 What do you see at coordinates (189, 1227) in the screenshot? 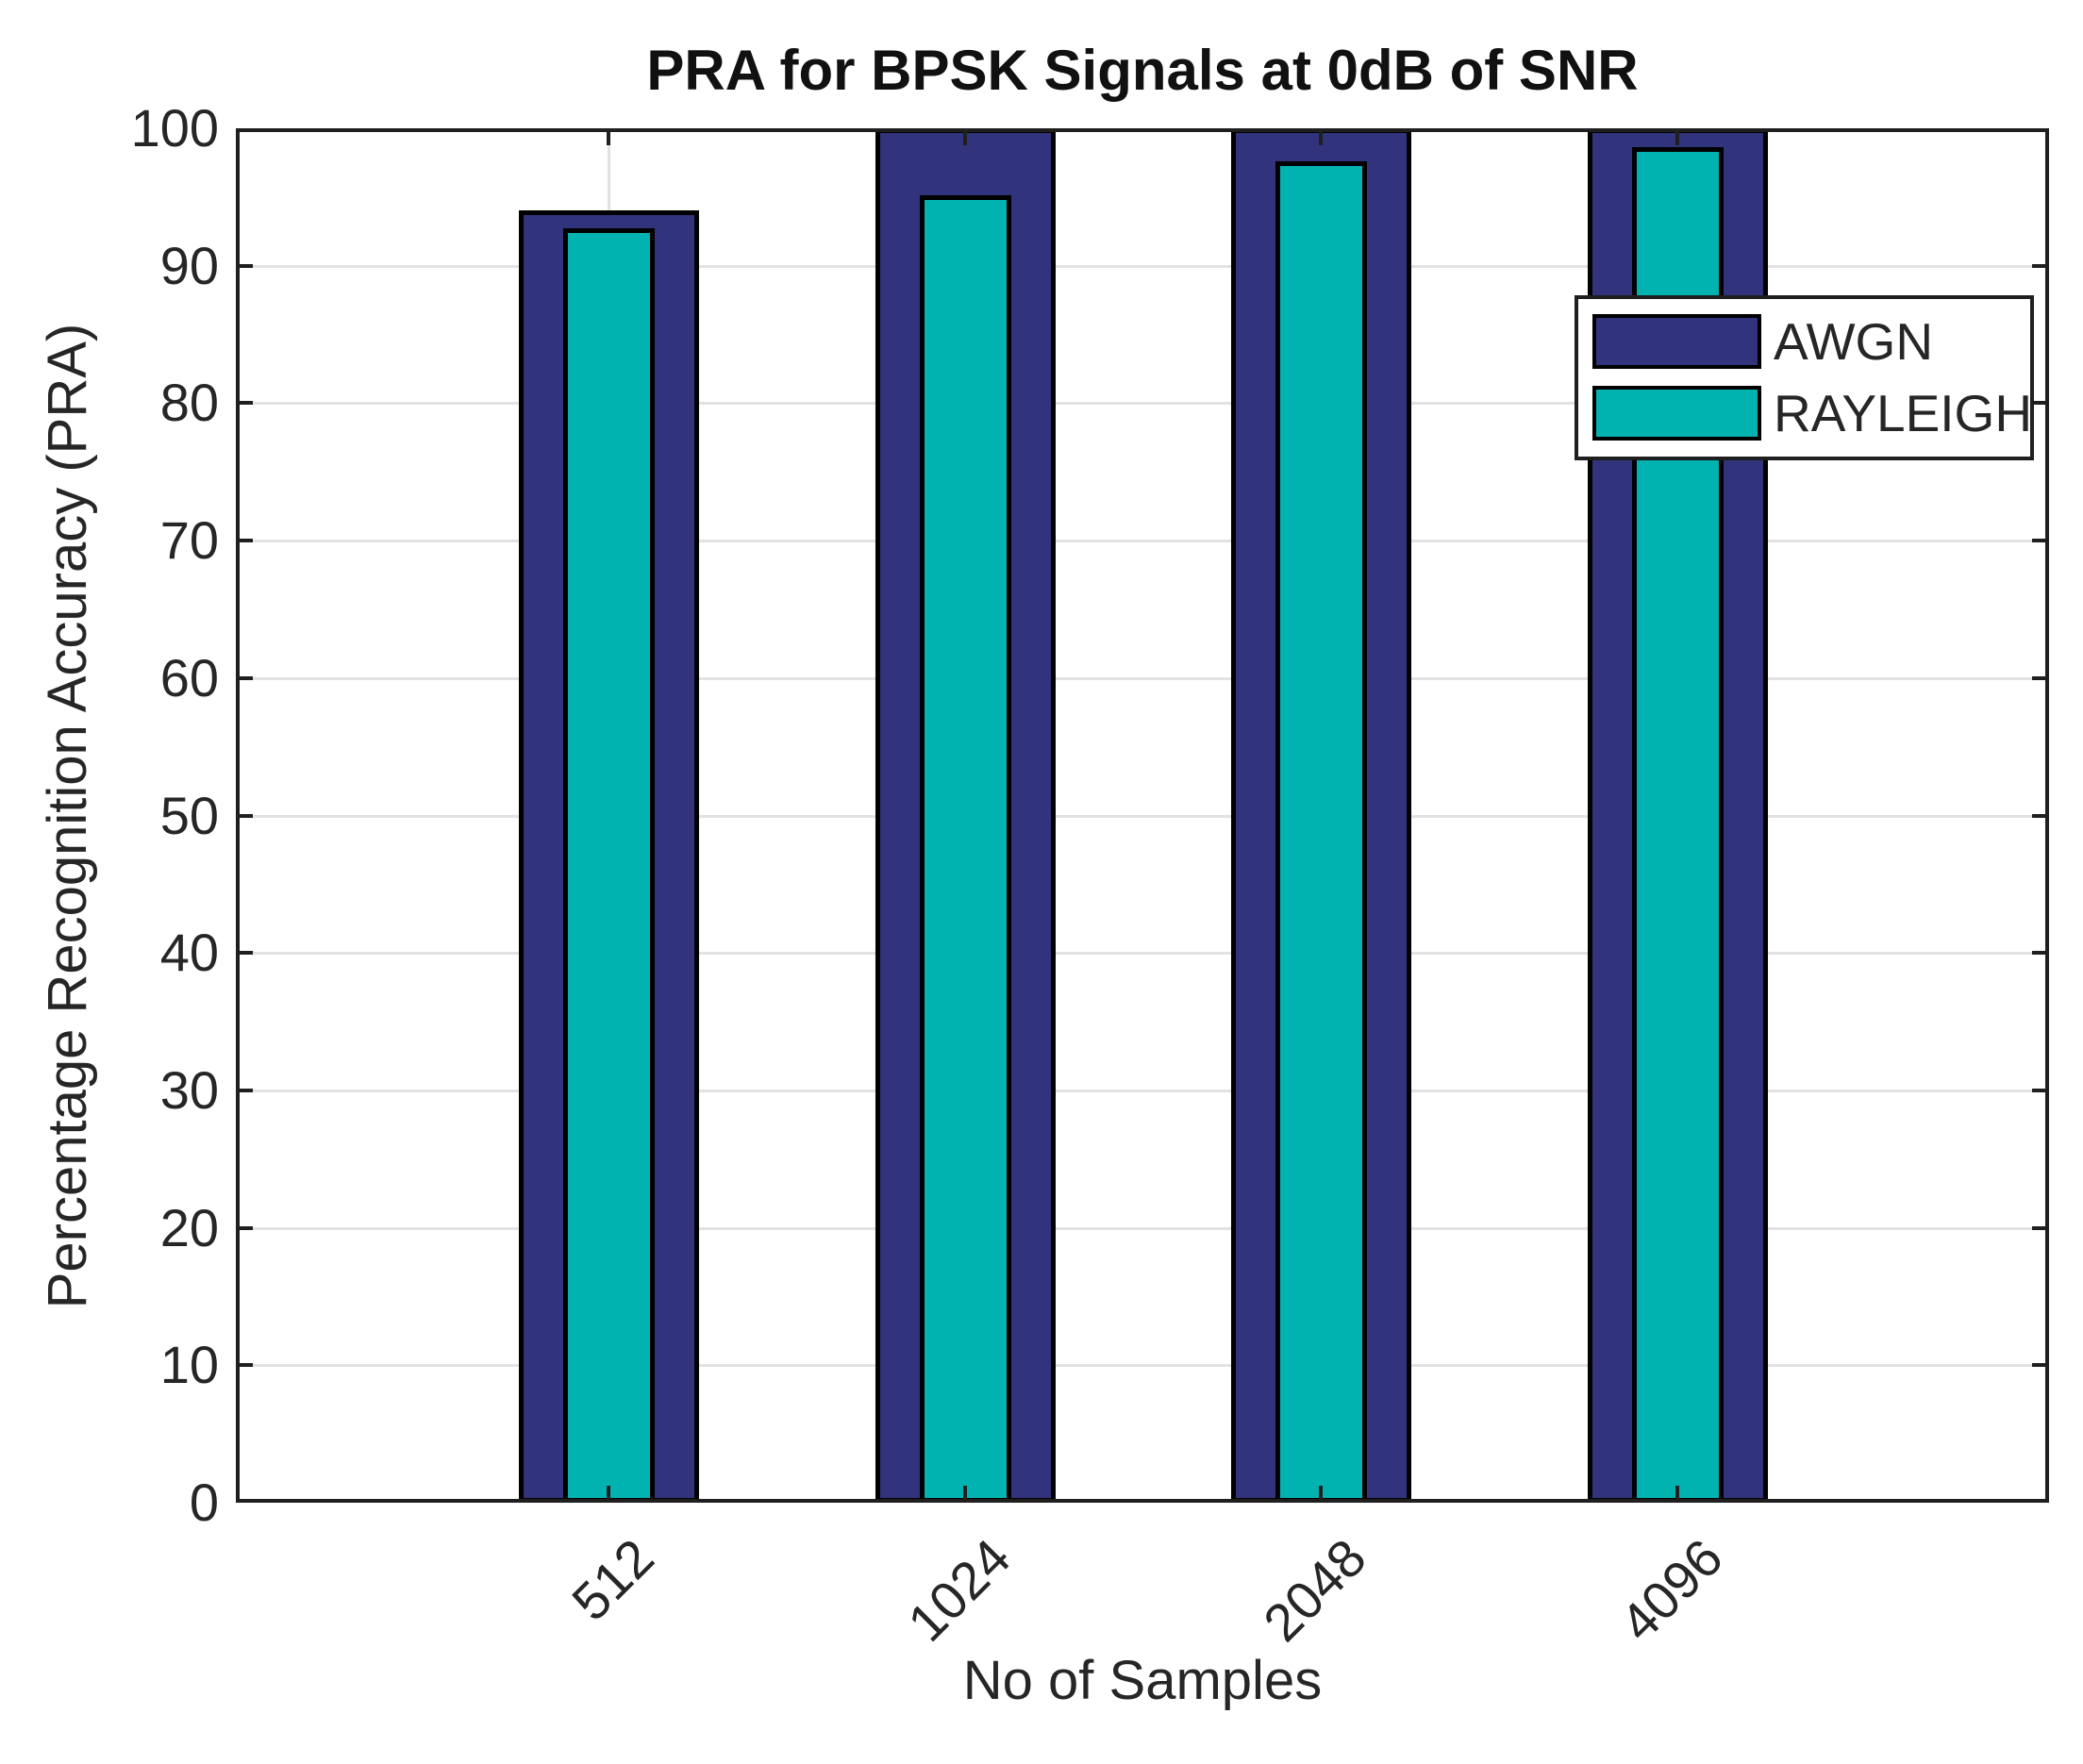
I see `y-tick-label-20: 20` at bounding box center [189, 1227].